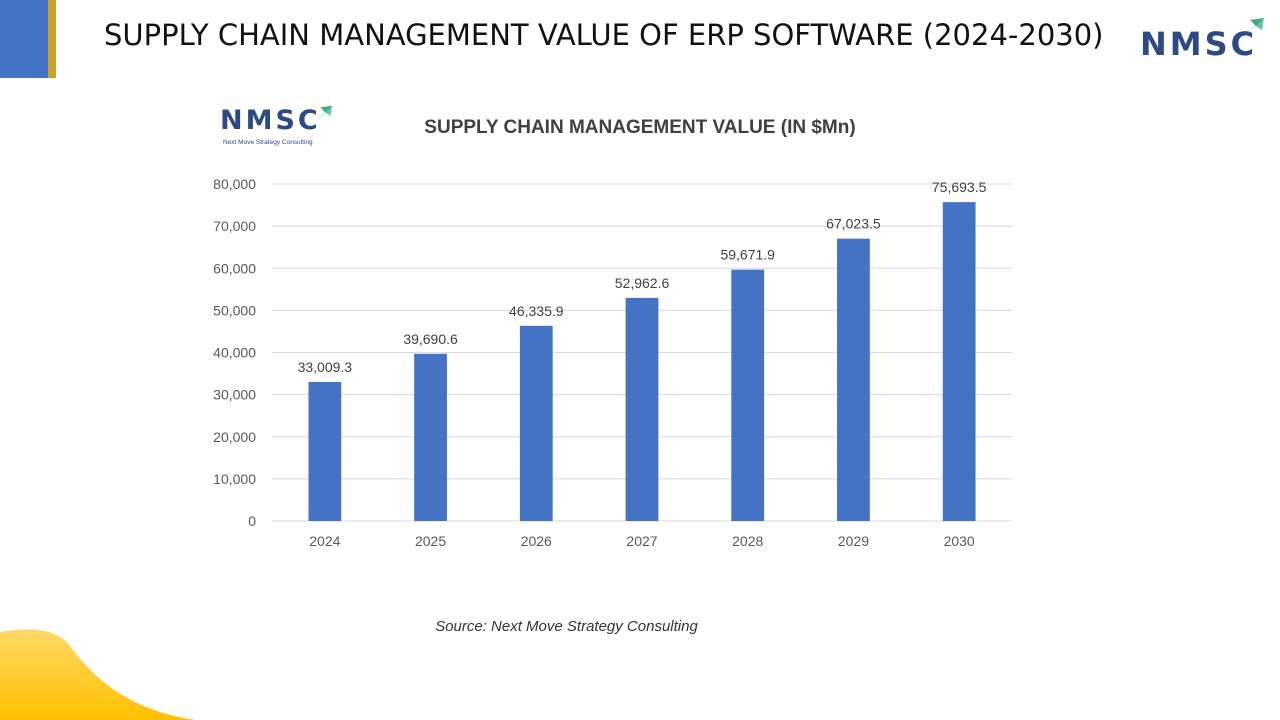 Image resolution: width=1280 pixels, height=720 pixels. What do you see at coordinates (234, 268) in the screenshot?
I see `y-tick-label: 60,000` at bounding box center [234, 268].